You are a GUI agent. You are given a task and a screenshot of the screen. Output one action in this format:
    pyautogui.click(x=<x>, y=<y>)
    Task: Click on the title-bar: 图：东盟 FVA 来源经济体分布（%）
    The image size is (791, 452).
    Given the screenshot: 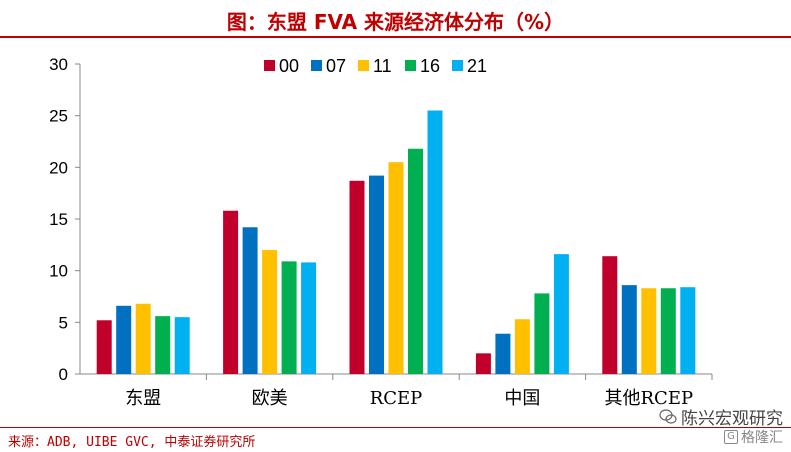 What is the action you would take?
    pyautogui.click(x=395, y=18)
    